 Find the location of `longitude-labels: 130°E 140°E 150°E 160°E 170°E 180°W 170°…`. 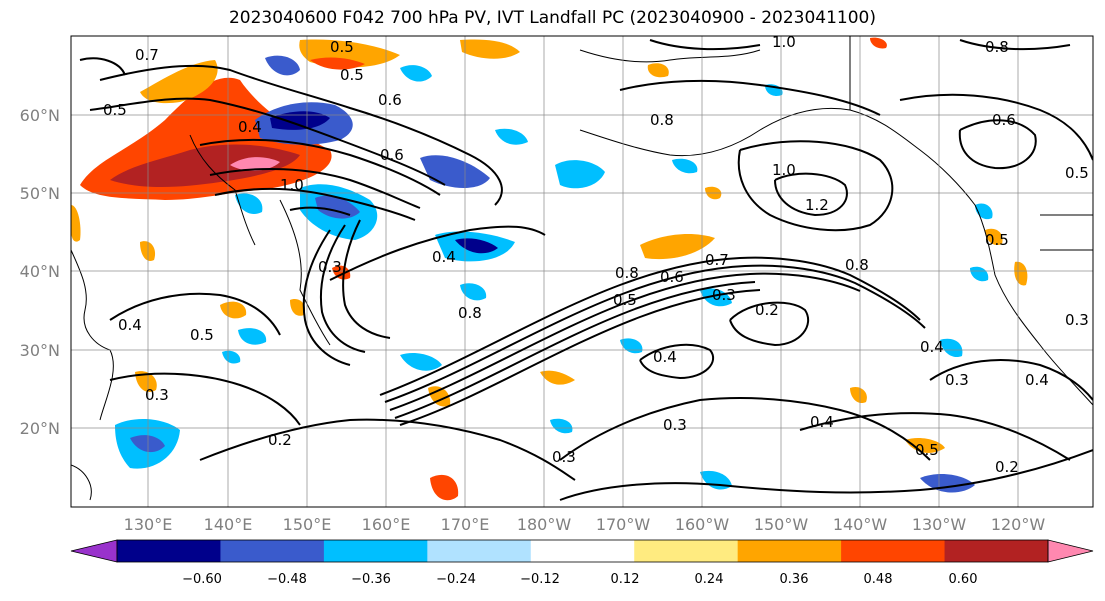

longitude-labels: 130°E 140°E 150°E 160°E 170°E 180°W 170°… is located at coordinates (585, 524).